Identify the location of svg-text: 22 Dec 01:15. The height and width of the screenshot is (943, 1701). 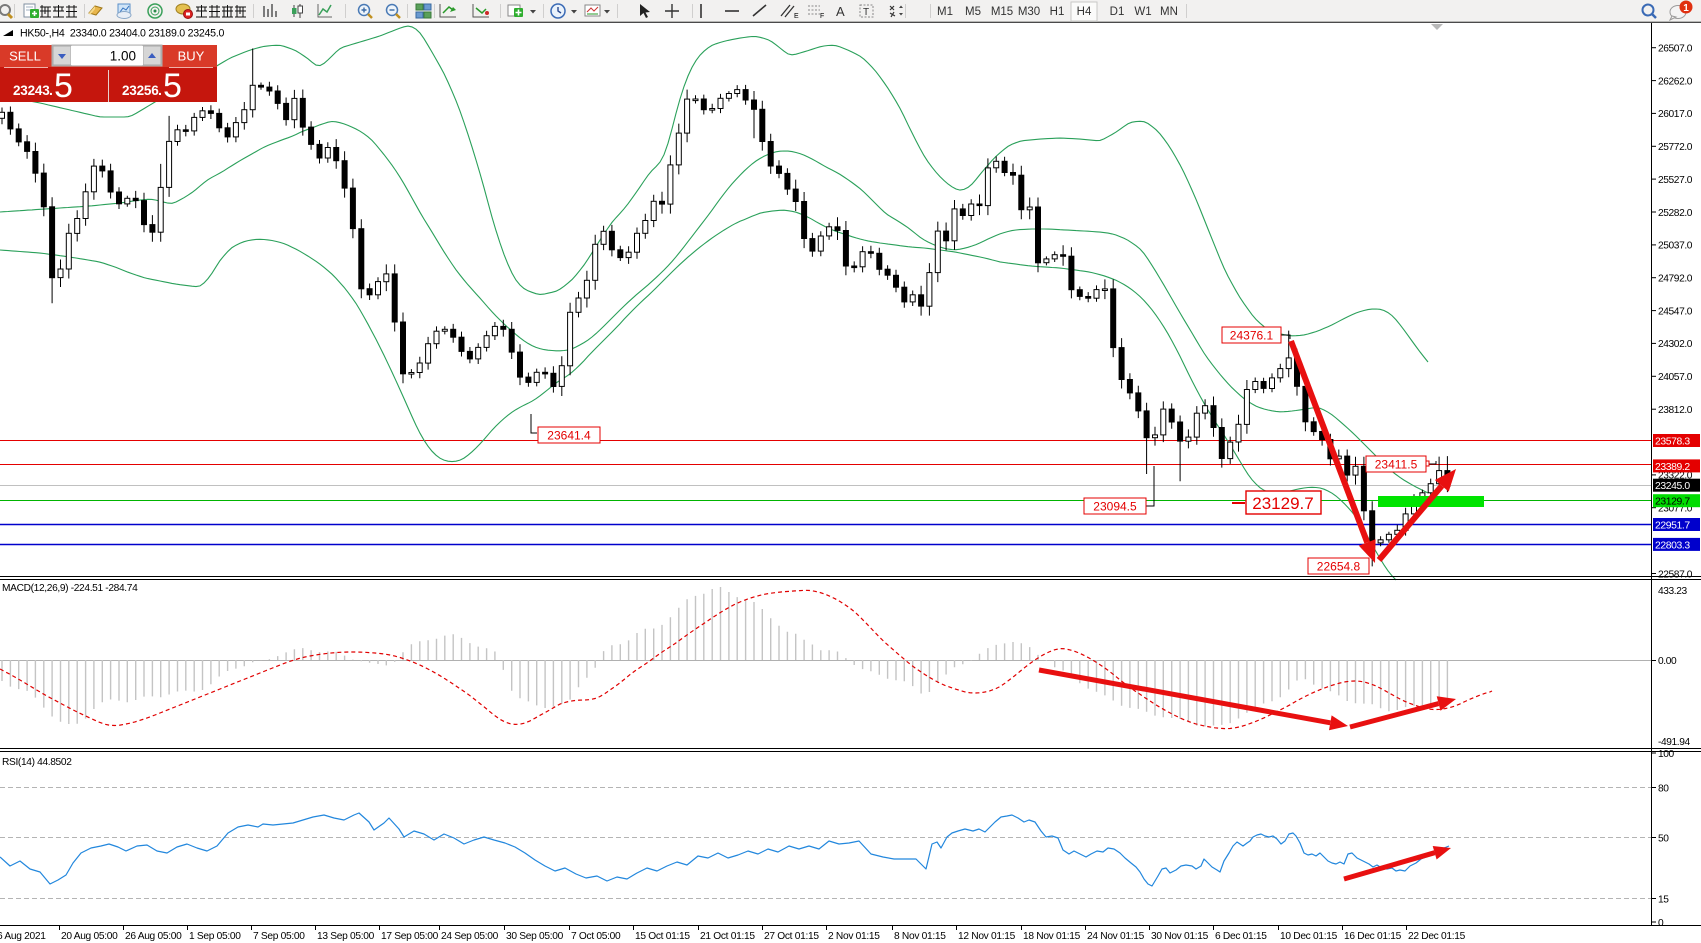
(1437, 936).